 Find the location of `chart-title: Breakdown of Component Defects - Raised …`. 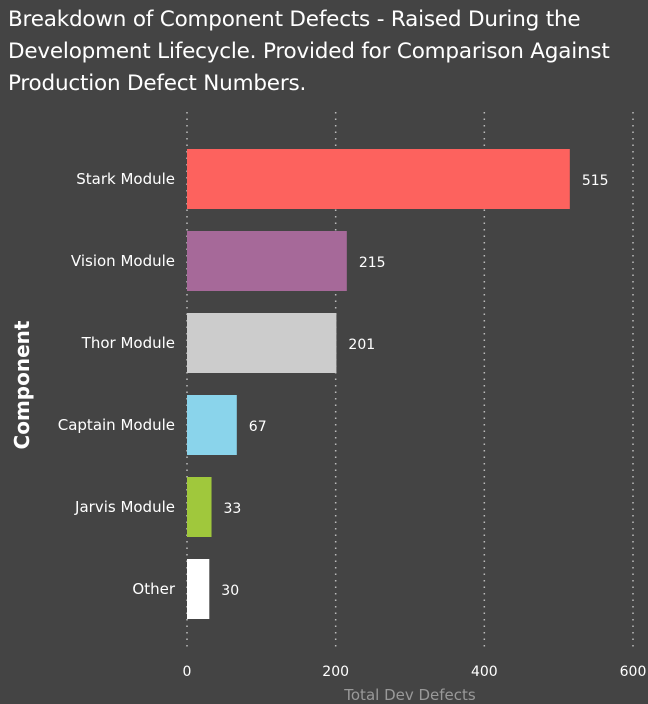

chart-title: Breakdown of Component Defects - Raised … is located at coordinates (309, 51).